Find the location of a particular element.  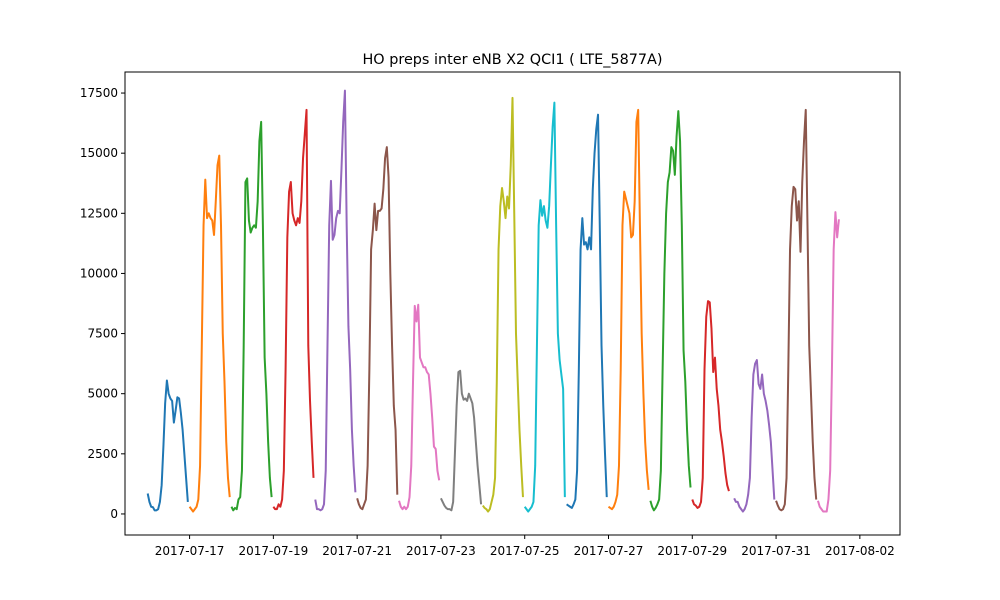

x-tick-label-7: 2017-07-31 is located at coordinates (776, 551).